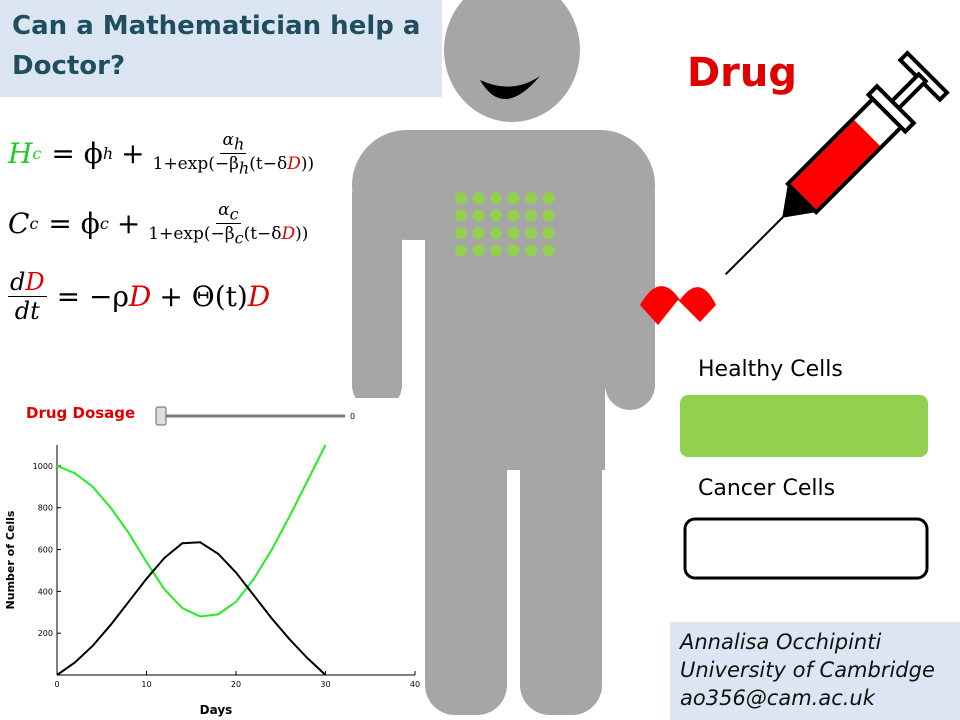 The height and width of the screenshot is (720, 960). Describe the element at coordinates (678, 305) in the screenshot. I see `hand` at that location.